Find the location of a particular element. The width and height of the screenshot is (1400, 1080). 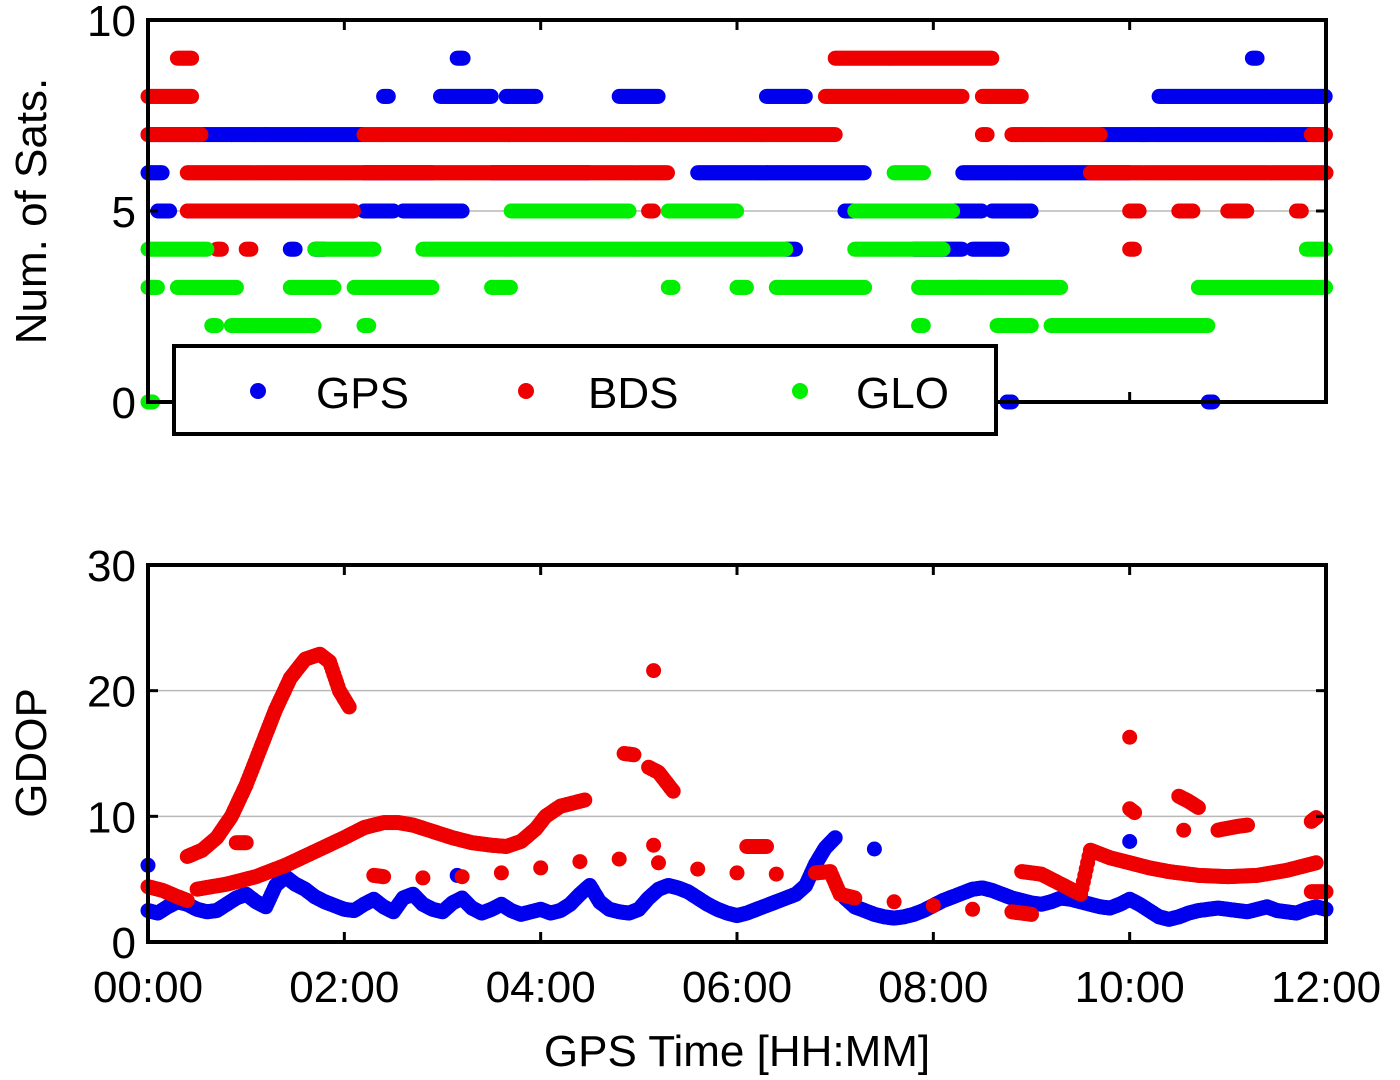

legend-glo-marker is located at coordinates (800, 391).